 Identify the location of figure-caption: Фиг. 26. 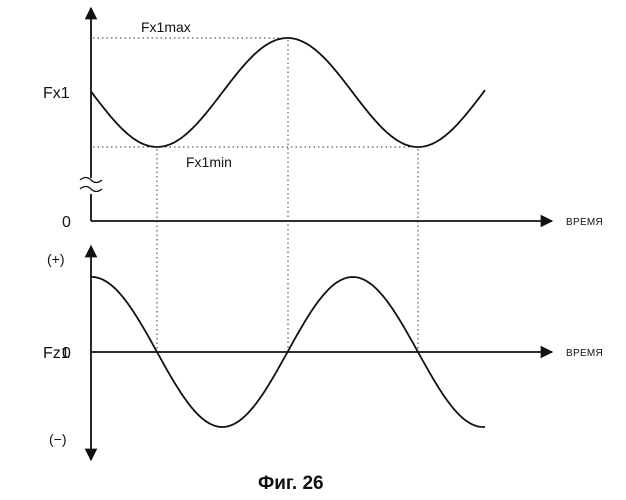
(291, 483).